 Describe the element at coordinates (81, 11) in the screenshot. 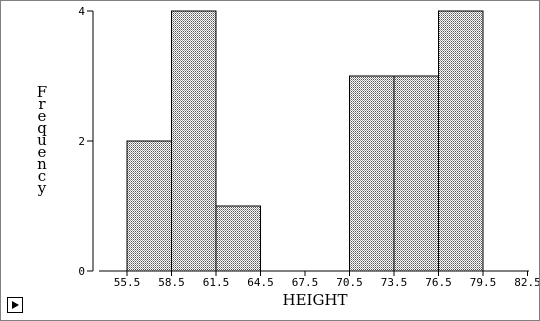

I see `y-tick-label: 4` at that location.